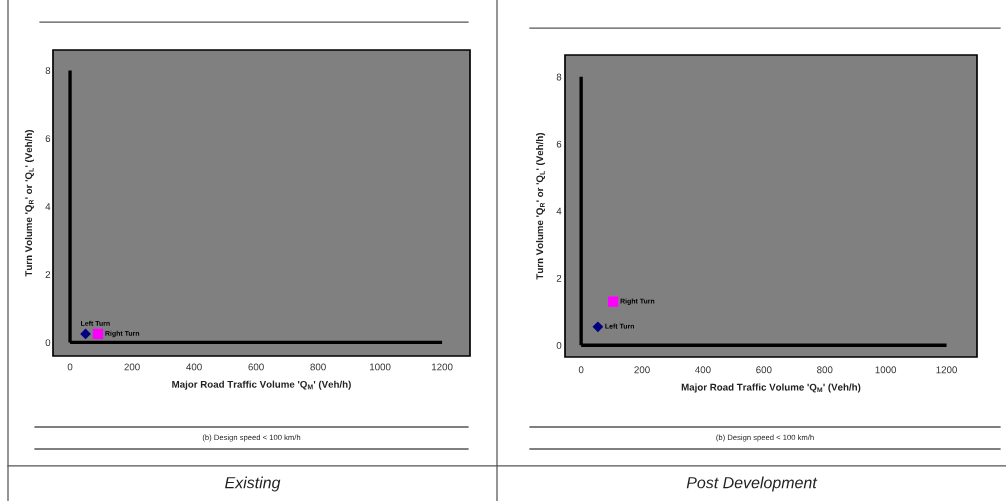 Image resolution: width=1006 pixels, height=501 pixels. What do you see at coordinates (752, 484) in the screenshot?
I see `text: Post Development` at bounding box center [752, 484].